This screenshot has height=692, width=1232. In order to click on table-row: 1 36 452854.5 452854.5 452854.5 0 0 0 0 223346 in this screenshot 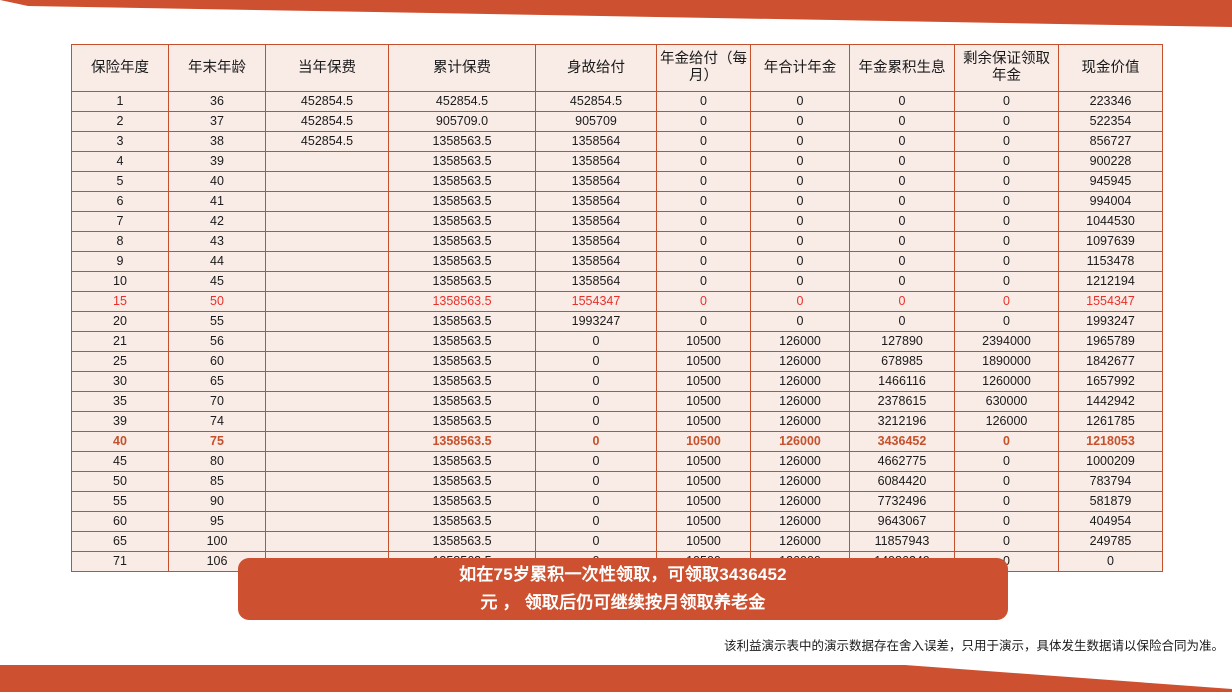, I will do `click(617, 101)`.